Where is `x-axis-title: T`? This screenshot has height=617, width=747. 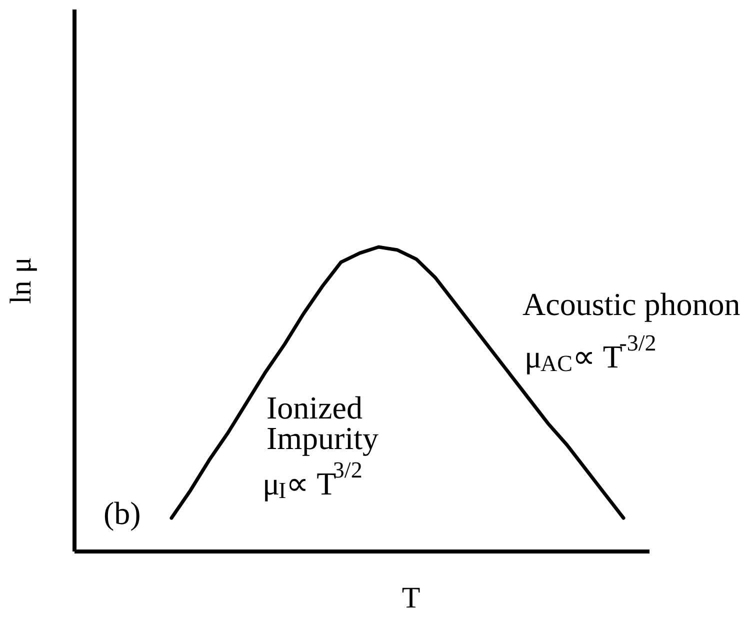
x-axis-title: T is located at coordinates (411, 598).